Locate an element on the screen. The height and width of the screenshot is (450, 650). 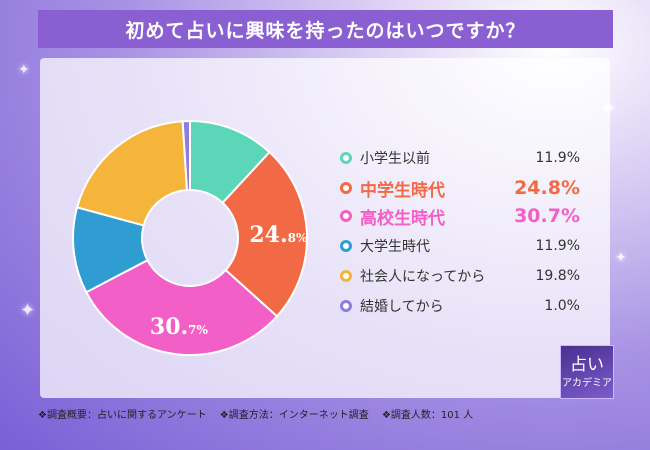
legend-value: 19.8% is located at coordinates (557, 276).